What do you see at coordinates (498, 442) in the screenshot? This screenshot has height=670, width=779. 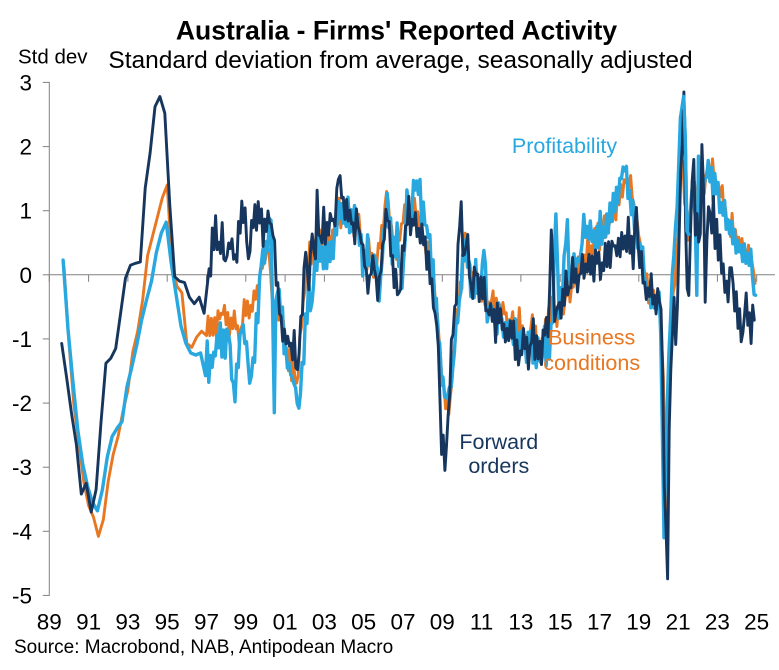 I see `svg-text: Forward` at bounding box center [498, 442].